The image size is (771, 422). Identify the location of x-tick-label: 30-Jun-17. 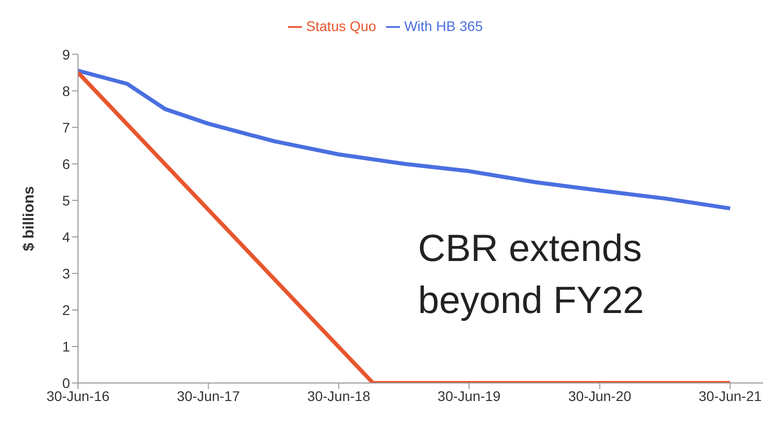
(208, 396).